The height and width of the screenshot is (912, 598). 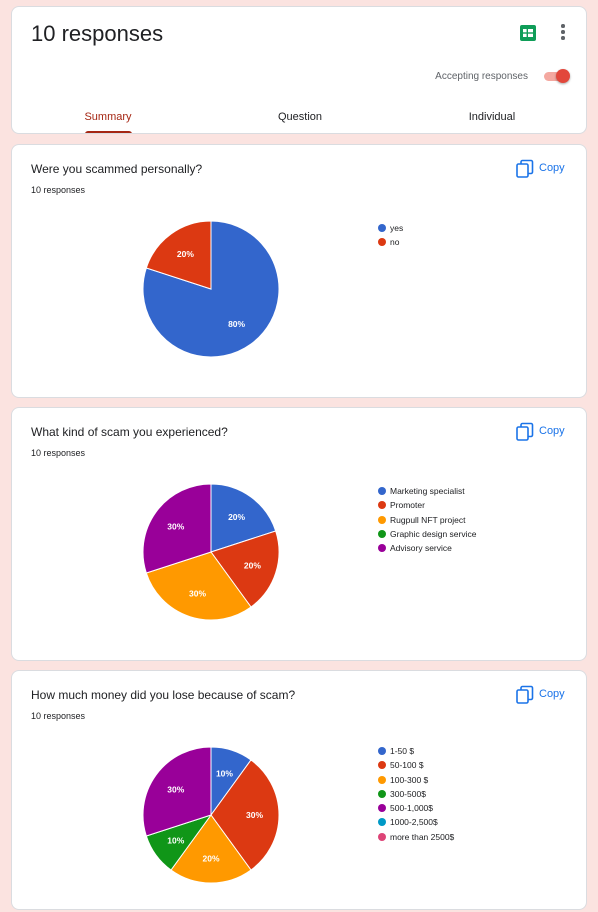 I want to click on pie-slice-advisory-service, so click(x=177, y=528).